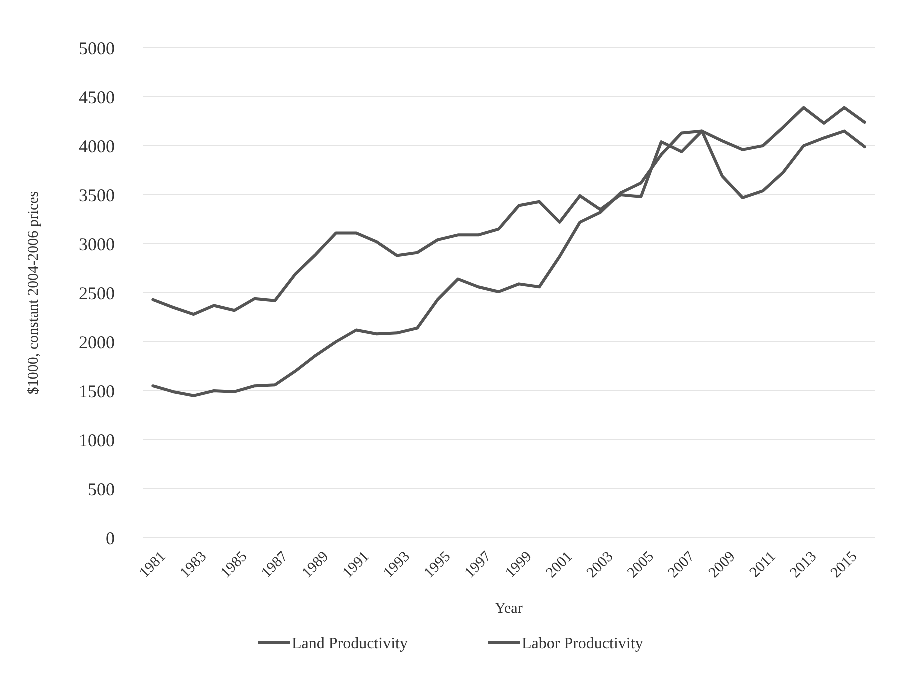 Image resolution: width=898 pixels, height=681 pixels. What do you see at coordinates (316, 565) in the screenshot?
I see `x-tick-label: 1989` at bounding box center [316, 565].